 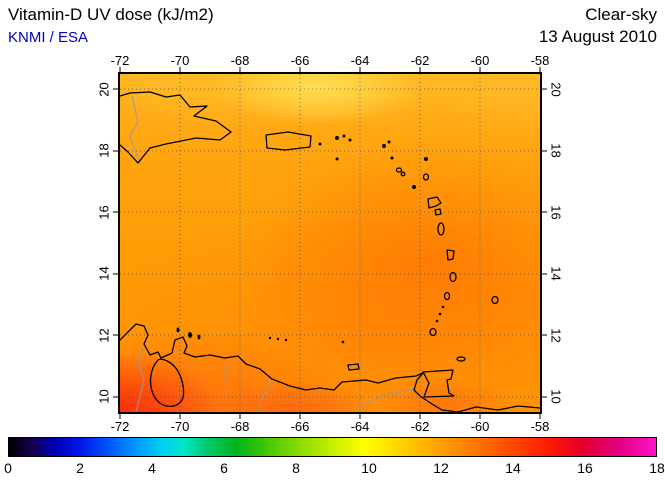 What do you see at coordinates (224, 468) in the screenshot?
I see `colorbar-tick-label: 6` at bounding box center [224, 468].